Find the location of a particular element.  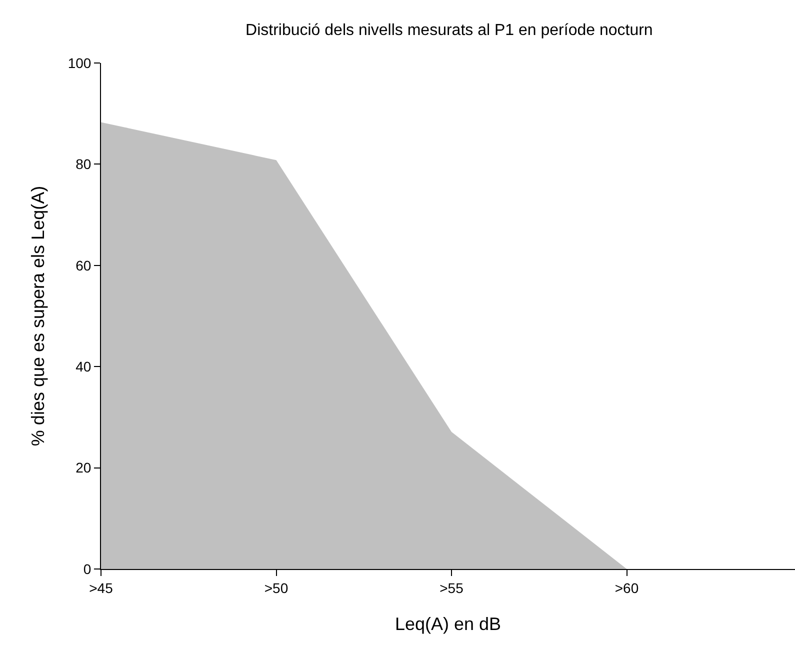

y-tick-label: 60 is located at coordinates (84, 265).